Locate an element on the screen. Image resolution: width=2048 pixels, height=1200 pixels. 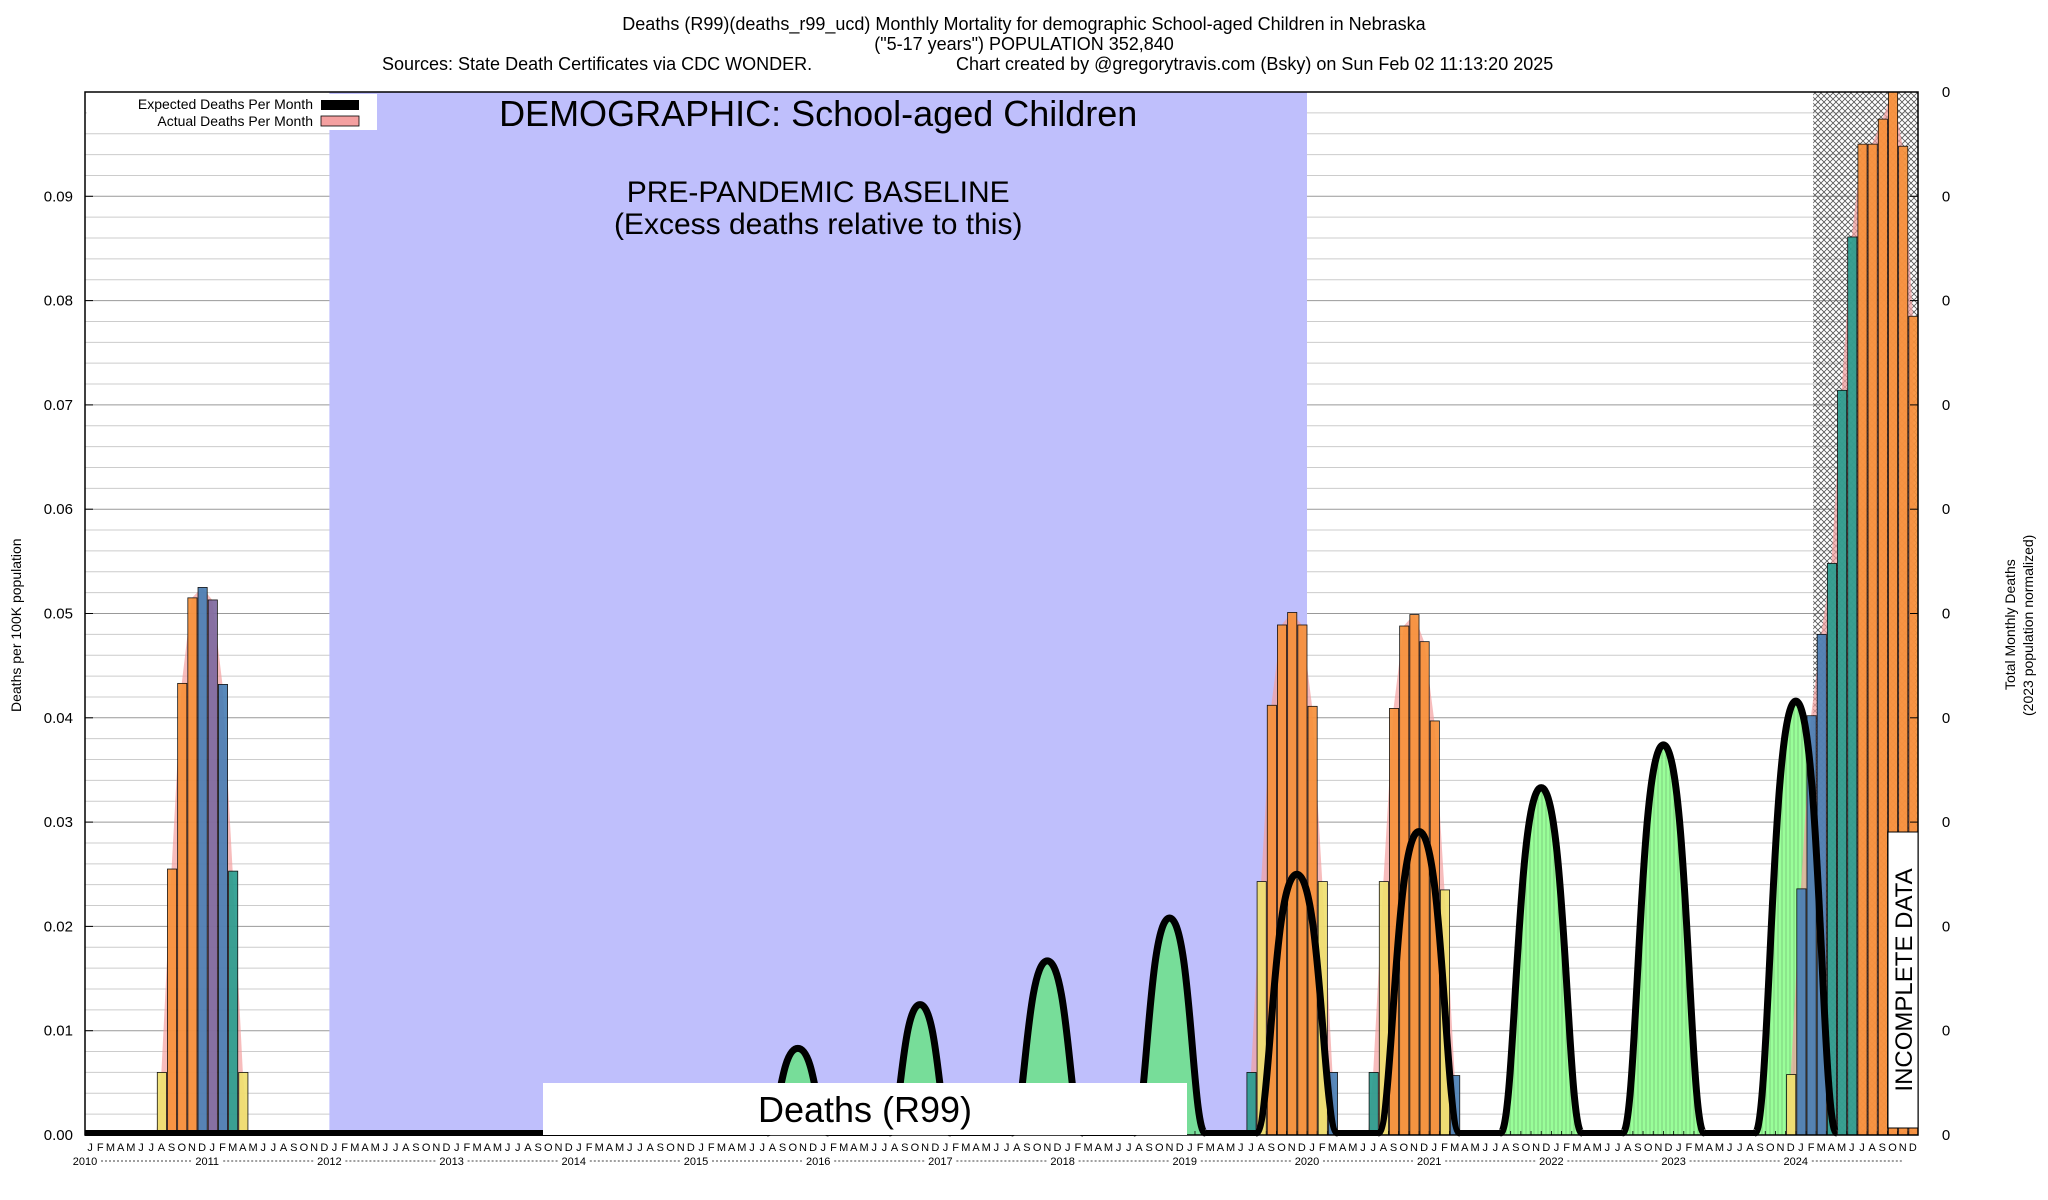
y-tick-label: 0.07 is located at coordinates (58, 405).